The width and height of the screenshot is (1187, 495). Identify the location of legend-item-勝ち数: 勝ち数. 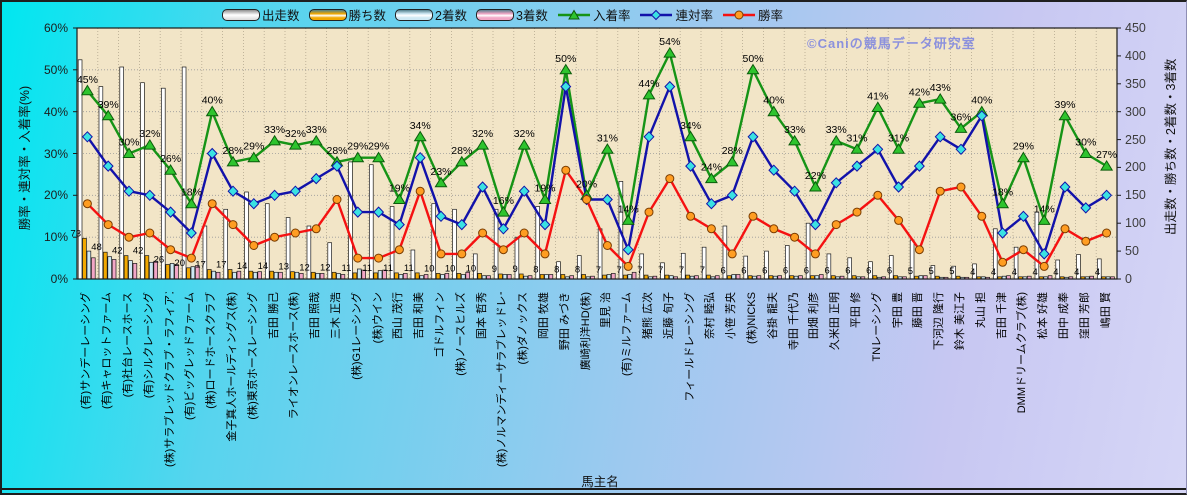
(347, 14).